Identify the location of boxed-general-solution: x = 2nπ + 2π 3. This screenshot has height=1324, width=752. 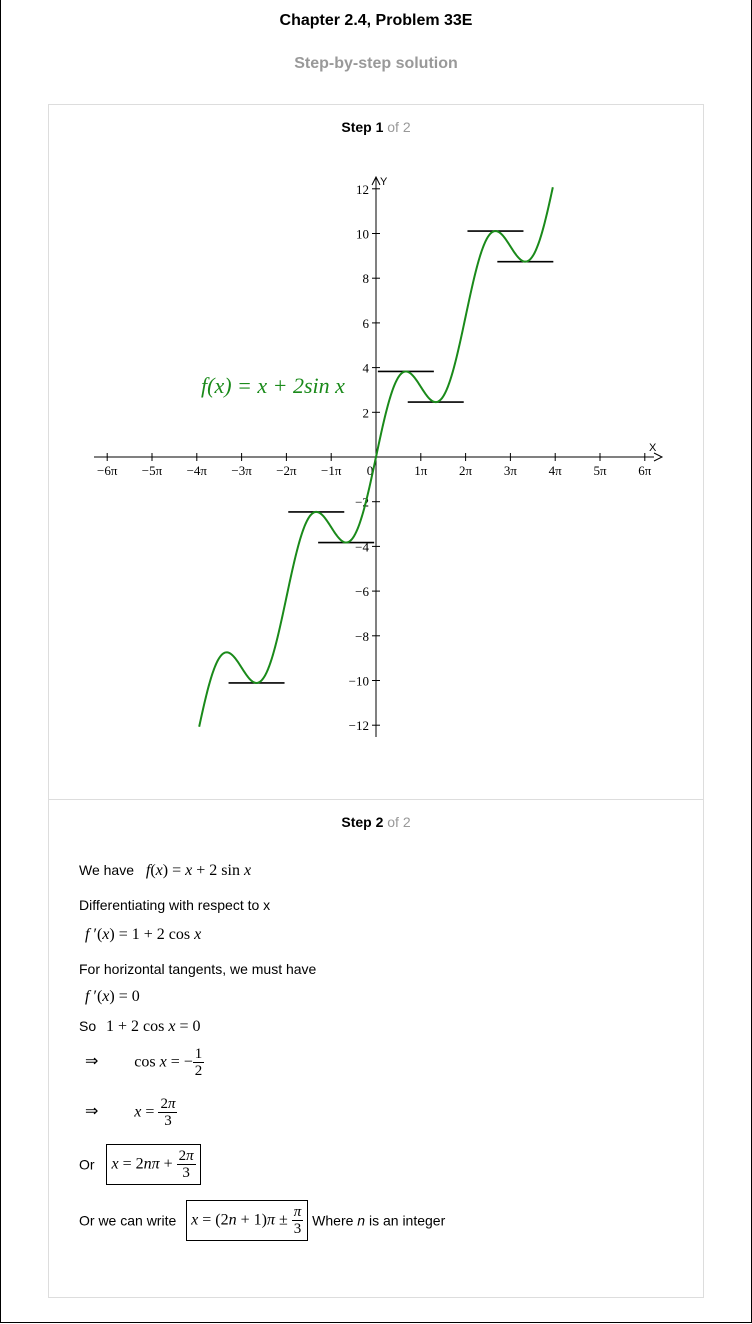
(153, 1164).